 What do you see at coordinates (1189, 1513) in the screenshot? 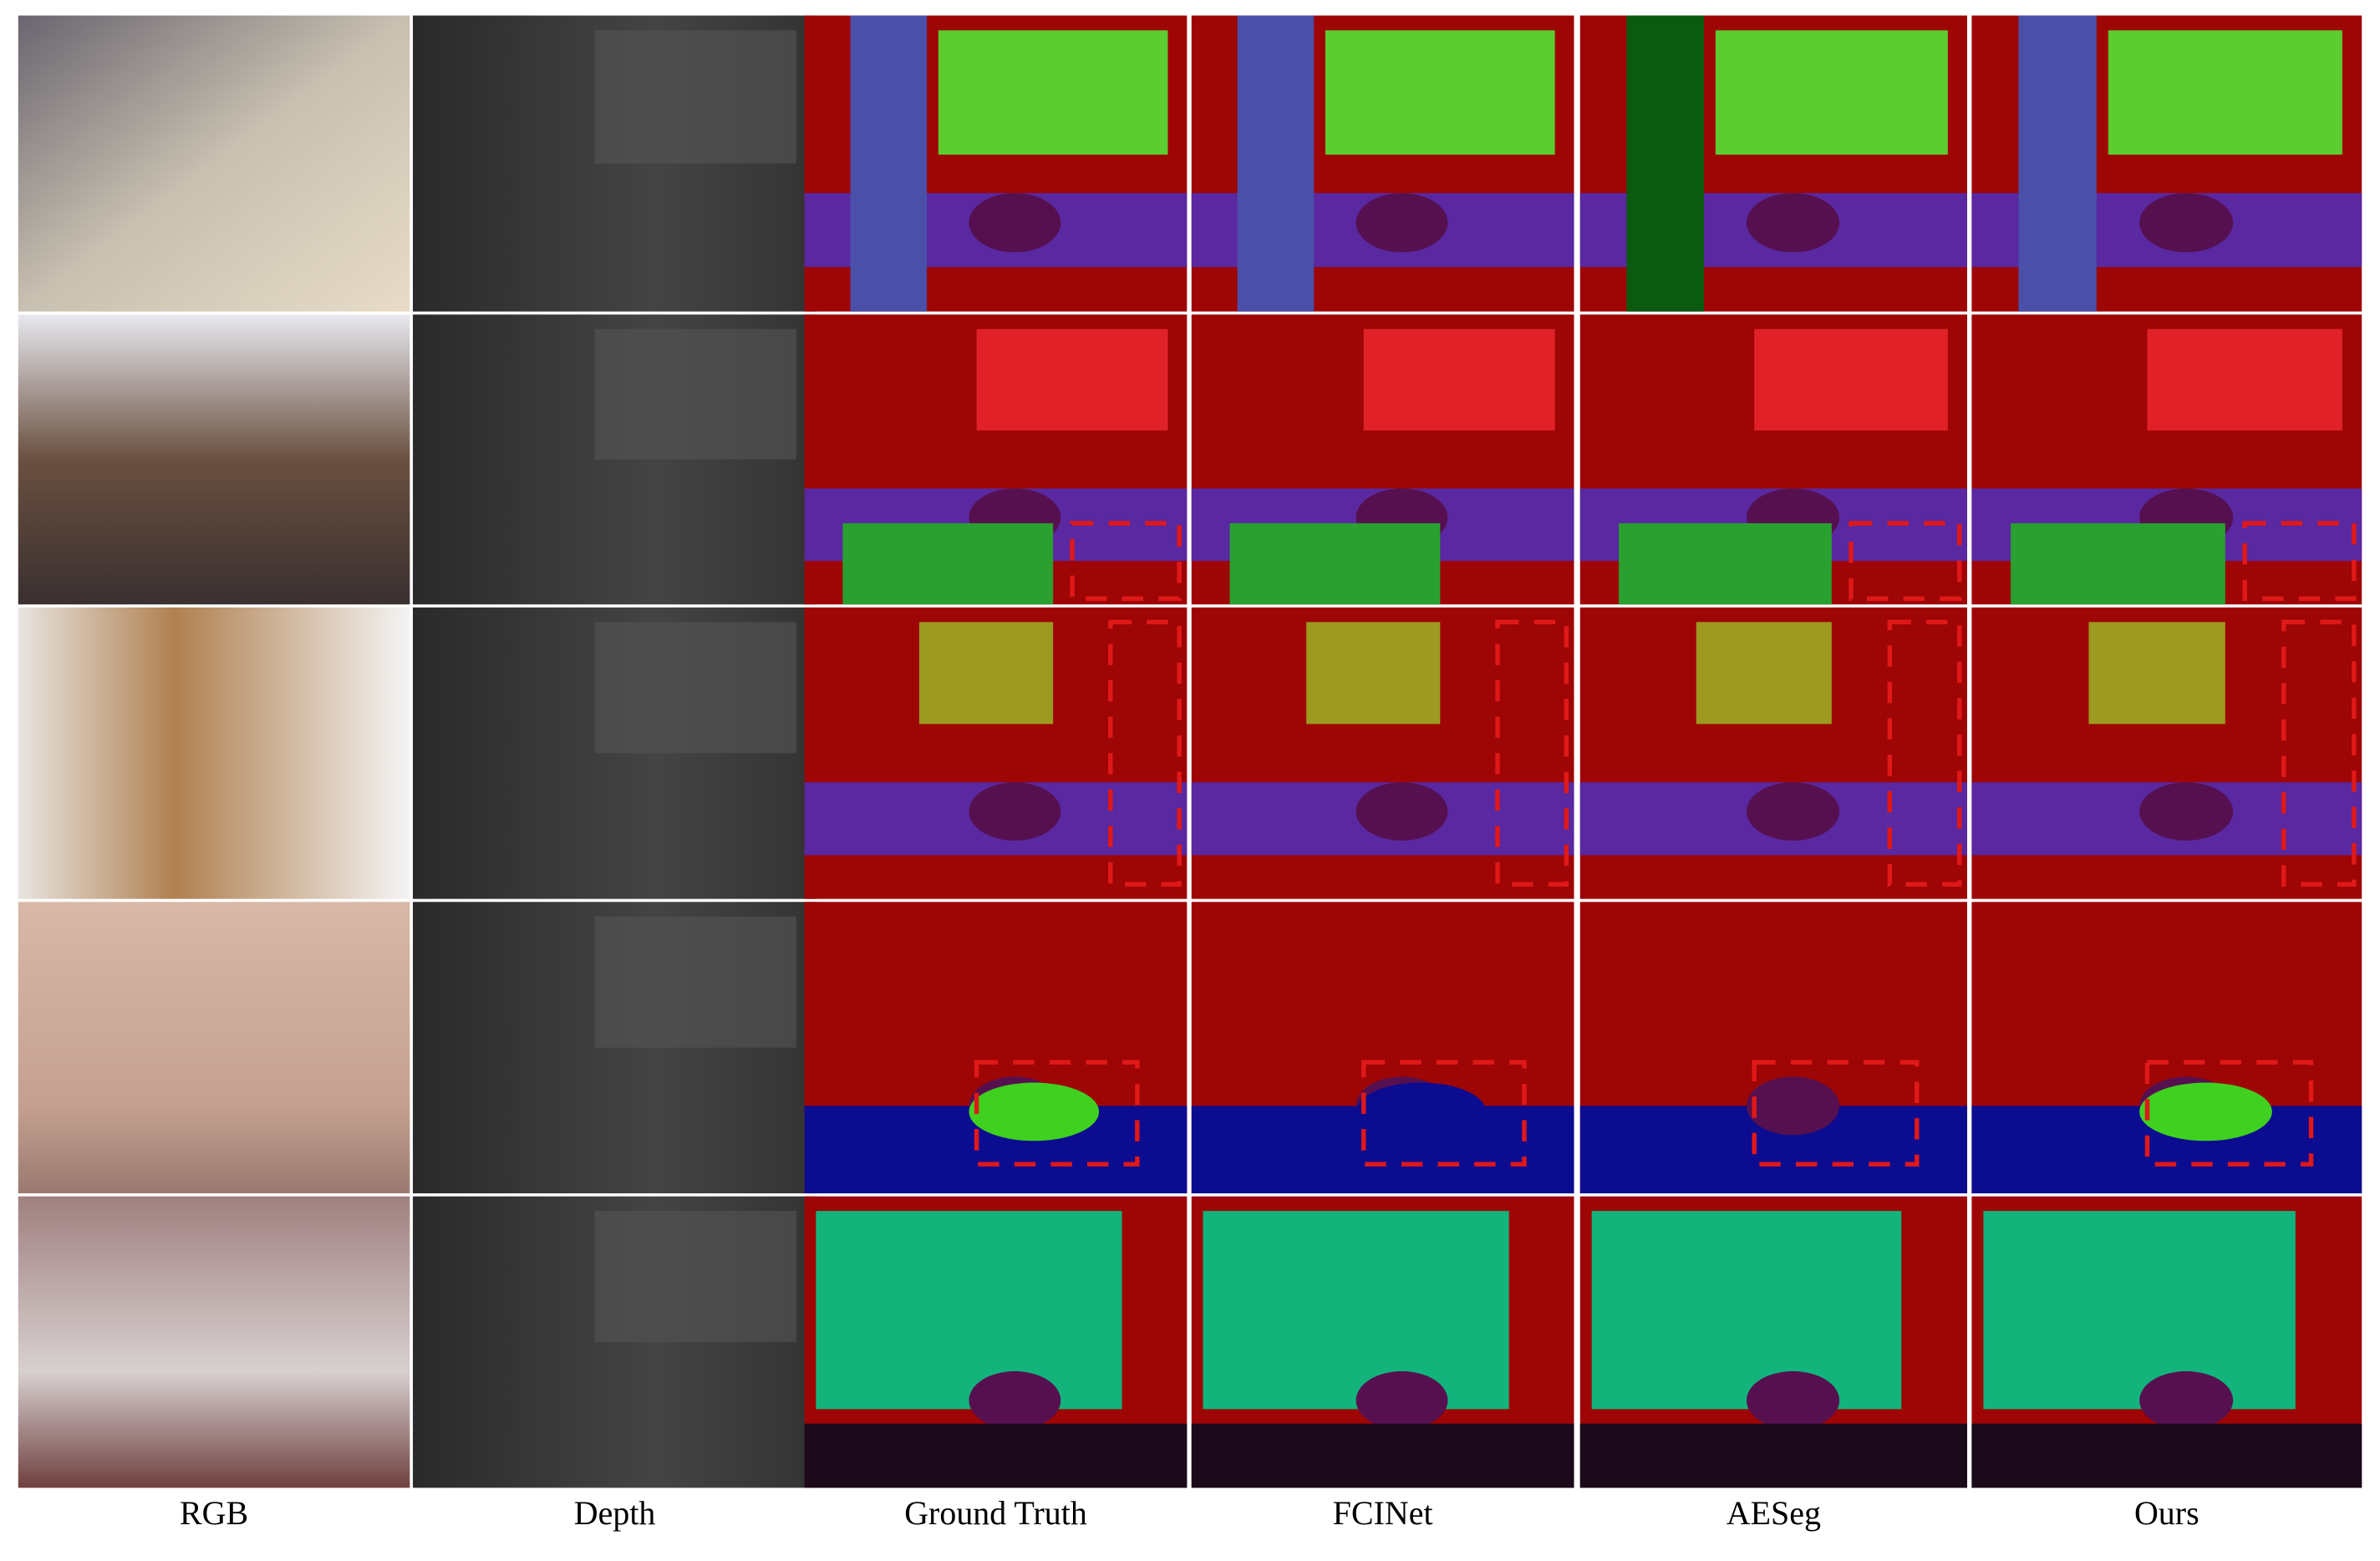
I see `column-labels: RGB Depth Ground Truth FCINet AESeg Ours` at bounding box center [1189, 1513].